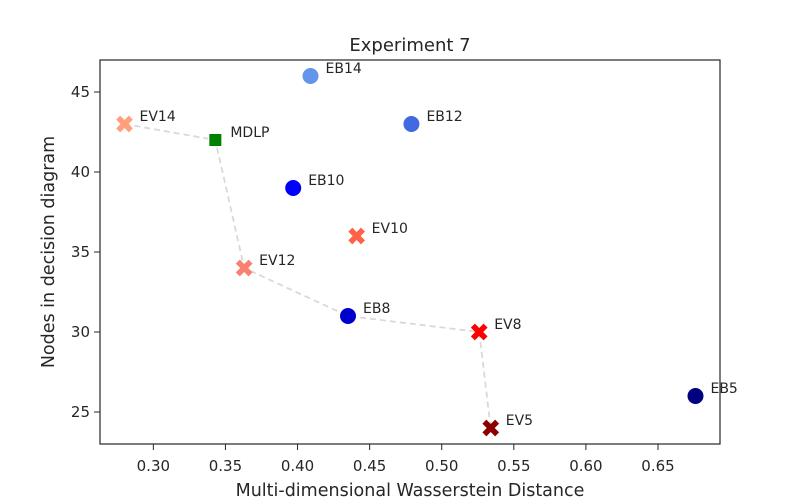  Describe the element at coordinates (344, 69) in the screenshot. I see `point-label-eb14: EB14` at that location.